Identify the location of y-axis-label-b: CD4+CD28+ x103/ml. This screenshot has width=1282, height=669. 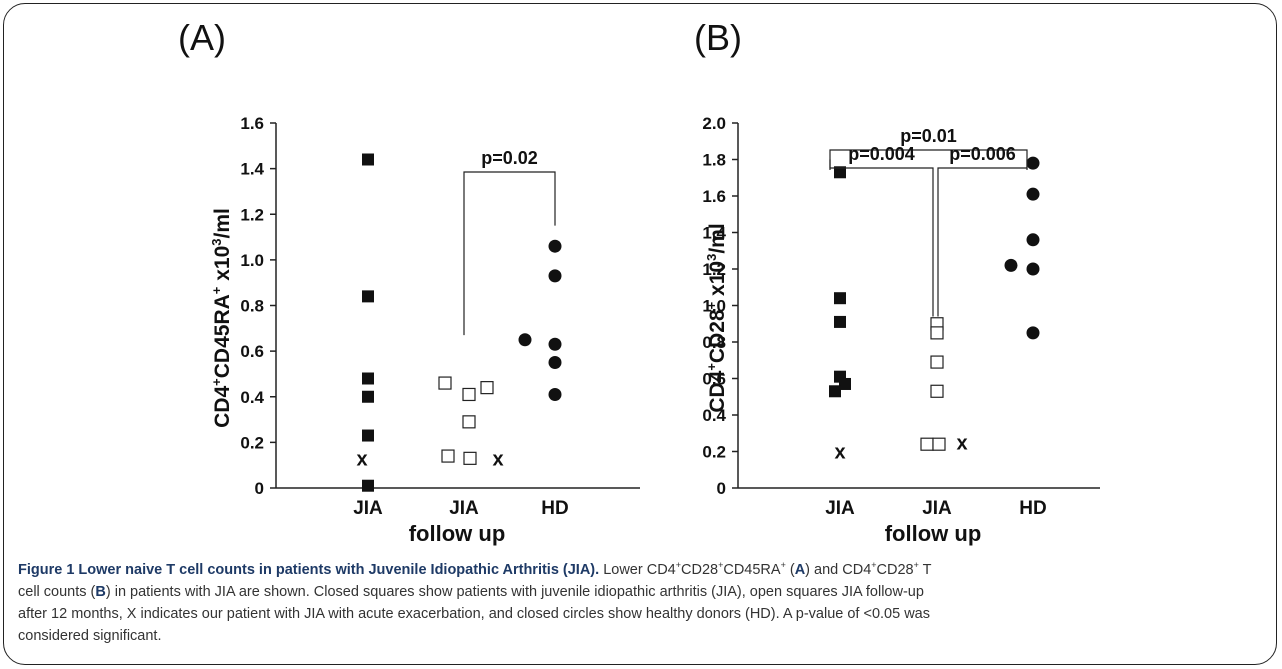
(716, 317).